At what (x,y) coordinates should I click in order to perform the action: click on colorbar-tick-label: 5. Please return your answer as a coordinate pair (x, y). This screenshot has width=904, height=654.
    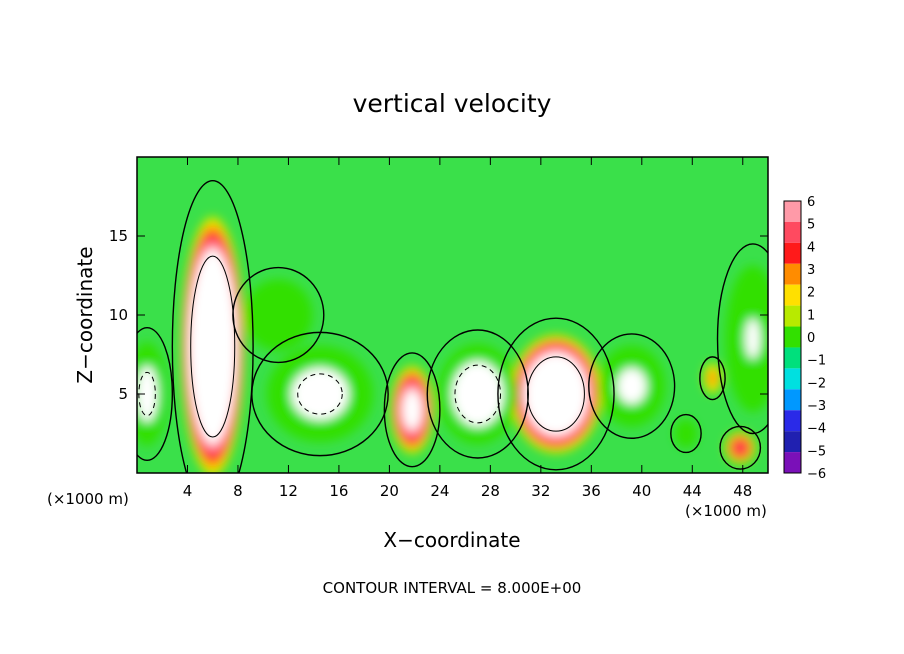
    Looking at the image, I should click on (811, 225).